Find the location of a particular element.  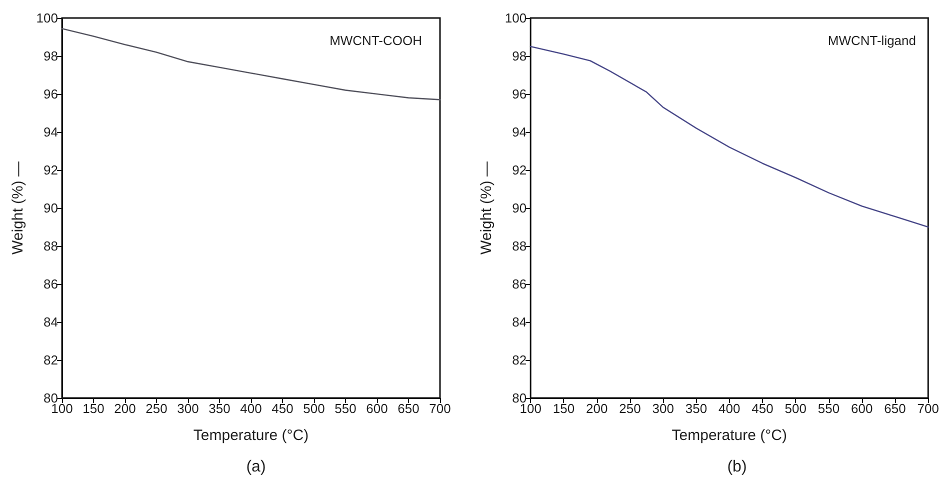

text: (b) is located at coordinates (737, 467).